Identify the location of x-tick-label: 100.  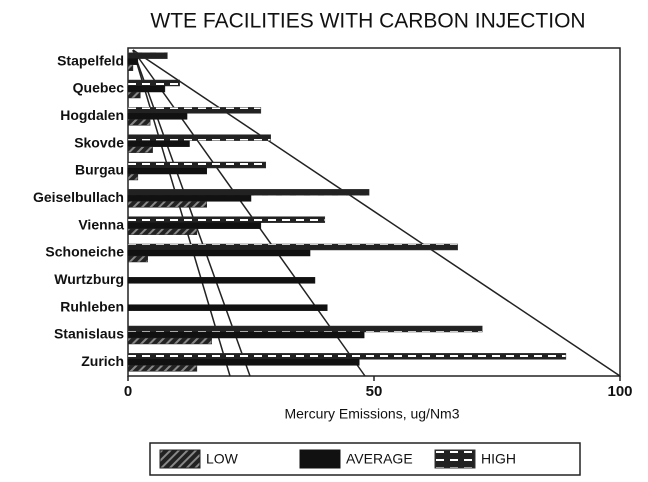
(619, 391).